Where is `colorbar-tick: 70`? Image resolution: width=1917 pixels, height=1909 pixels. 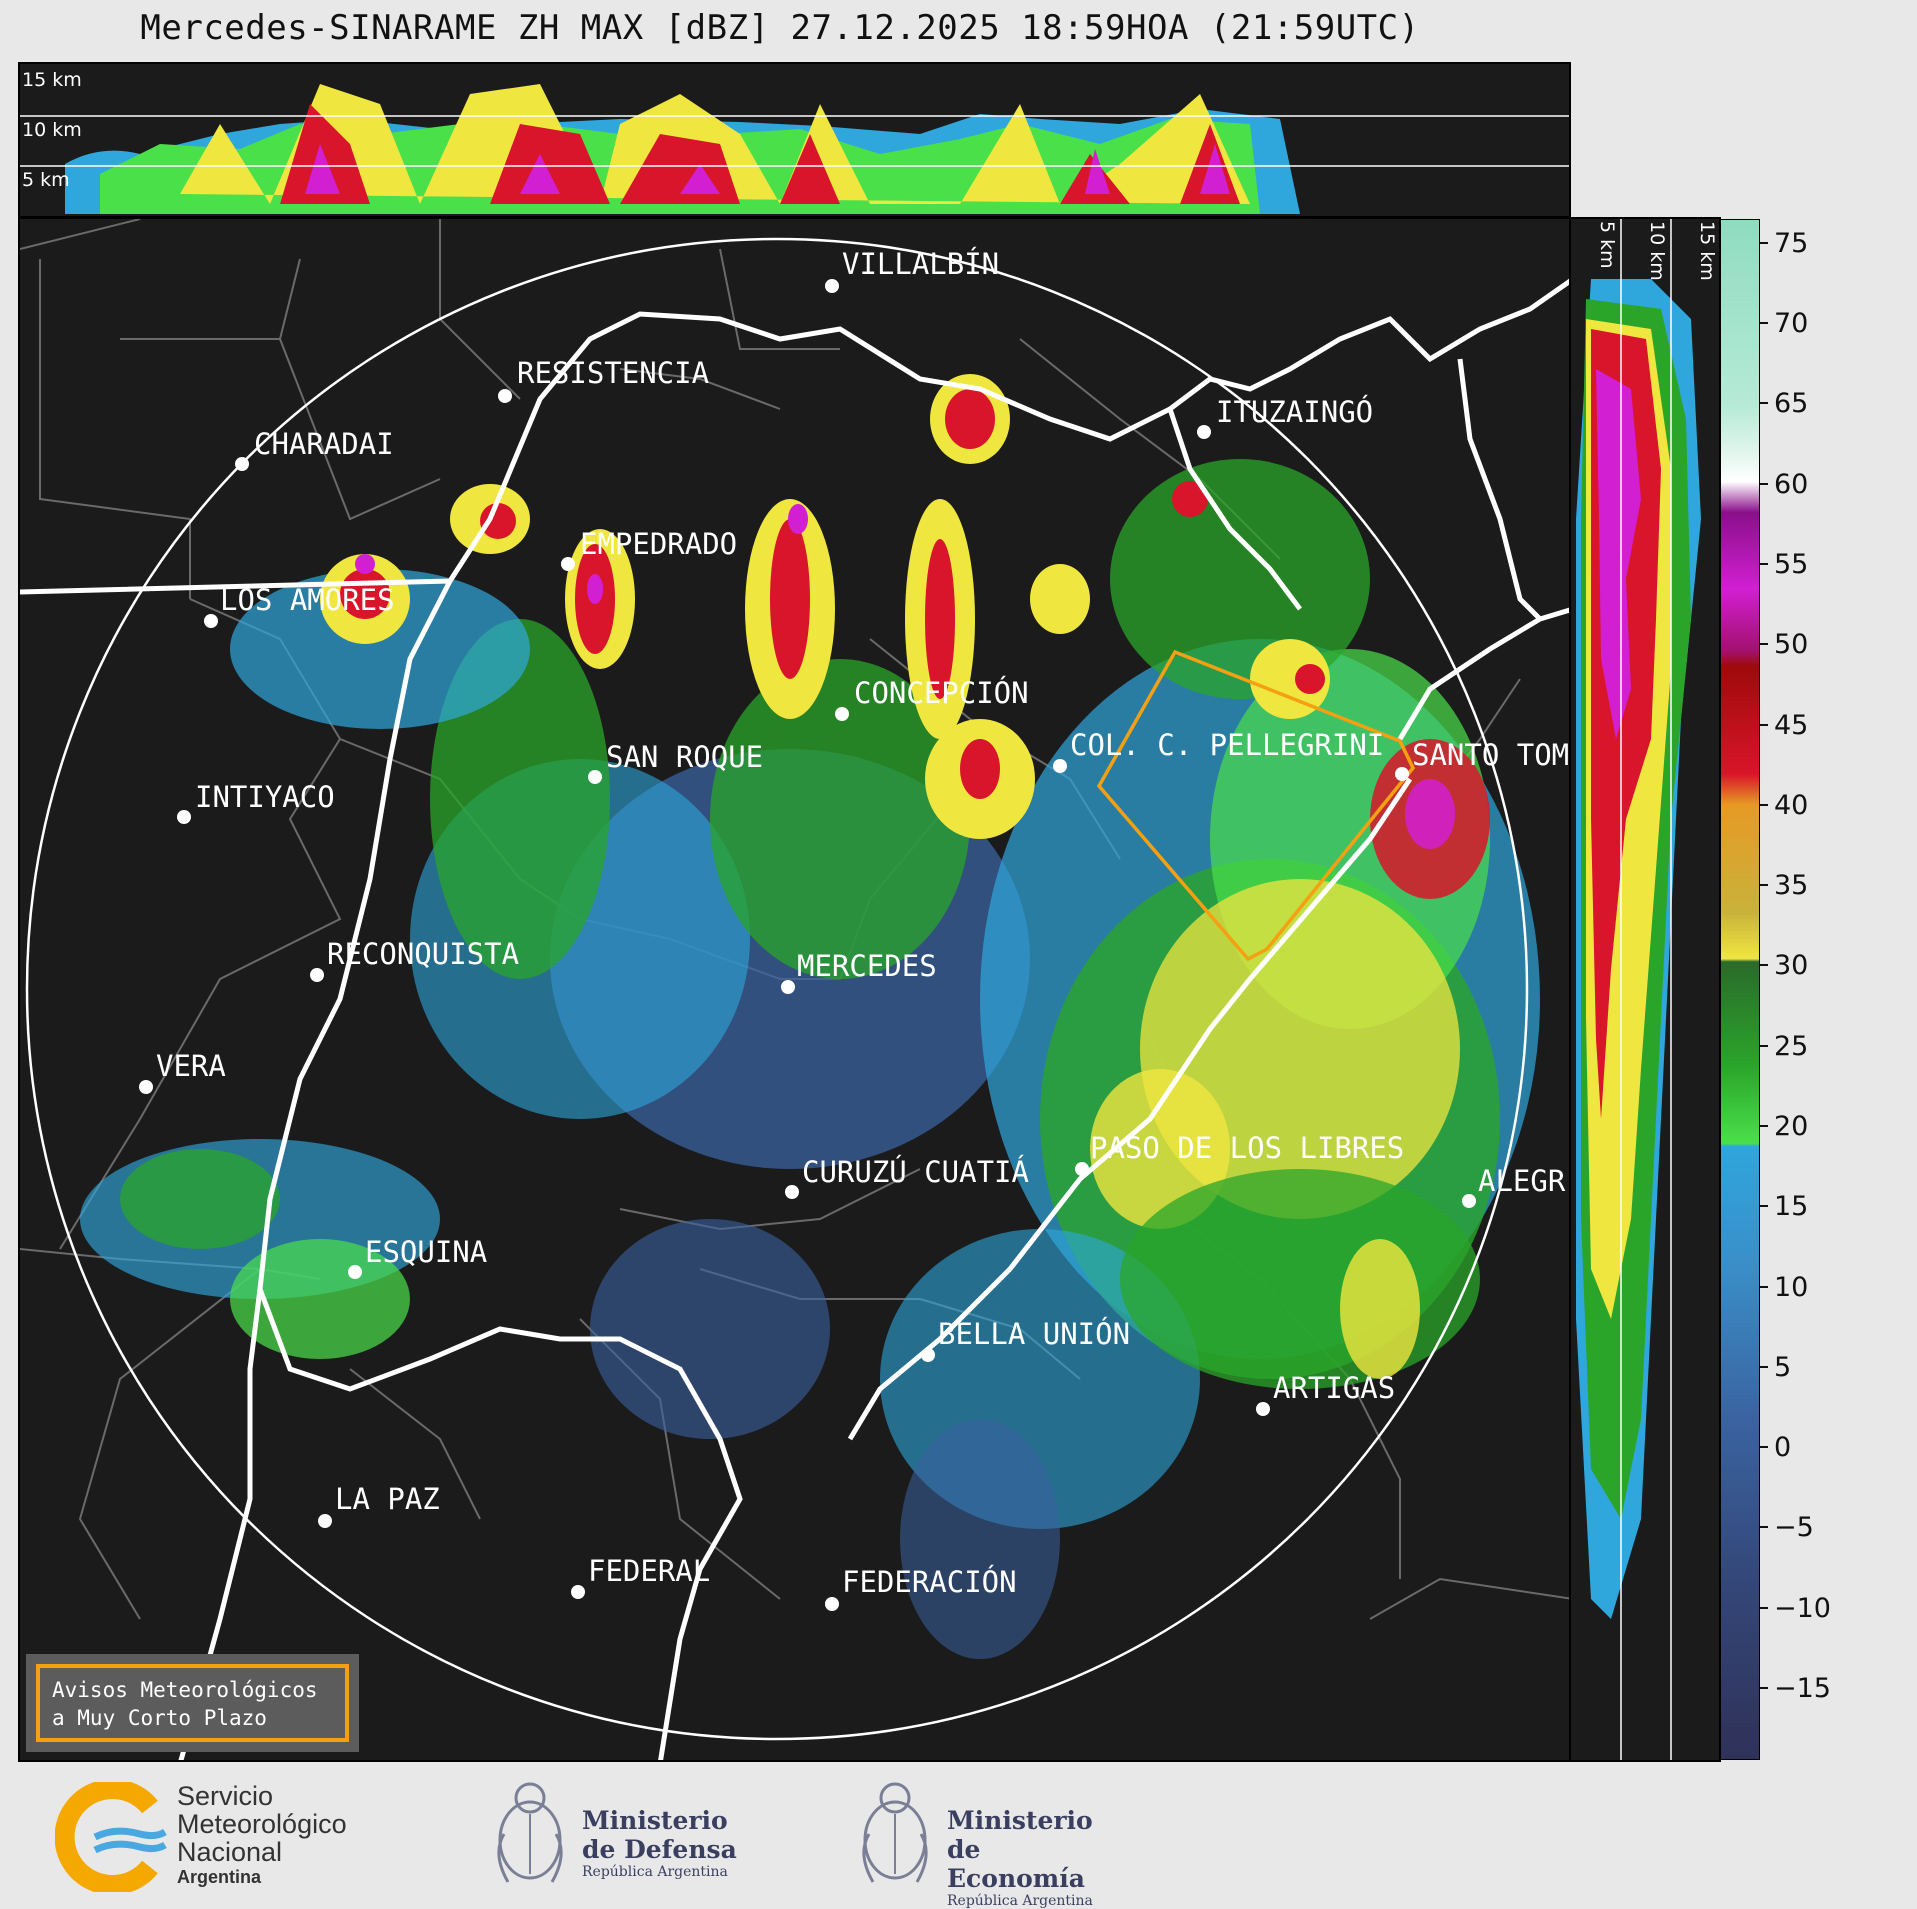
colorbar-tick: 70 is located at coordinates (1791, 323).